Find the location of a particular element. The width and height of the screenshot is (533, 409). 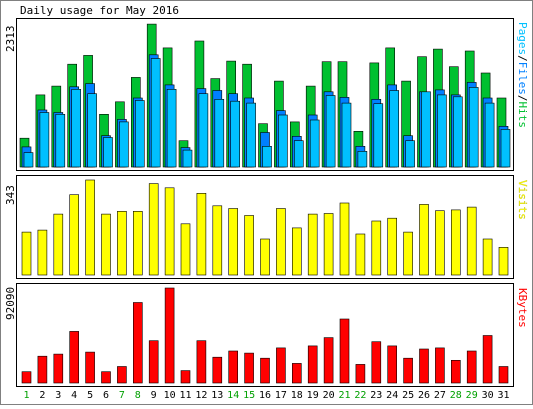

side-label-part: Files is located at coordinates (522, 78).